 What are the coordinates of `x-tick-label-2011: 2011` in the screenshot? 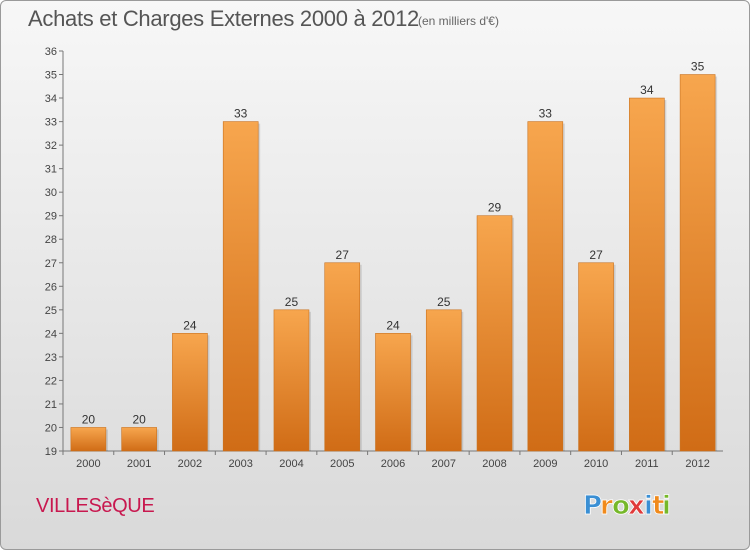 It's located at (647, 464).